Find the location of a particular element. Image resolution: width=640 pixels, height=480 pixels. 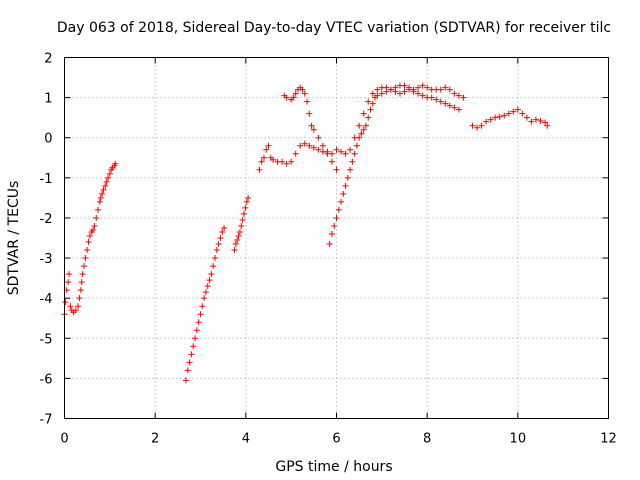

x-tick-label: 8 is located at coordinates (427, 439).